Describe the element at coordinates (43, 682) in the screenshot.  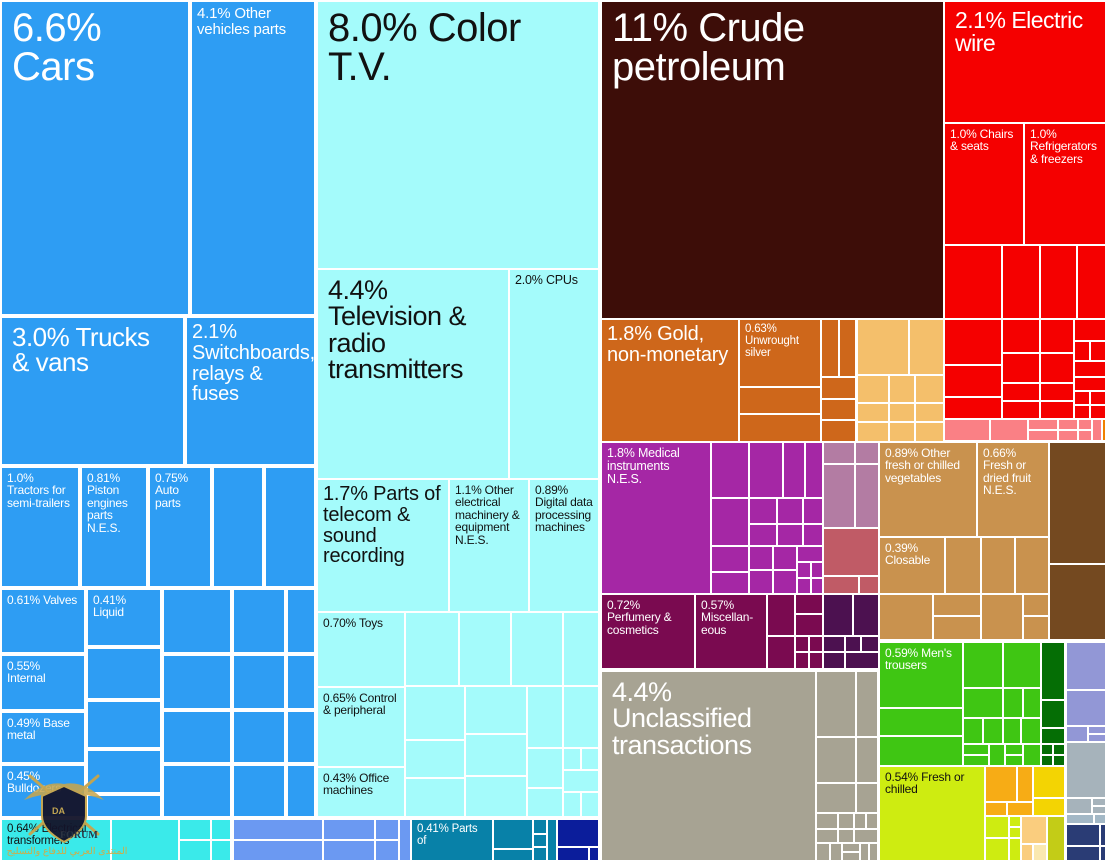
I see `cell-internal: 0.55% Internal` at that location.